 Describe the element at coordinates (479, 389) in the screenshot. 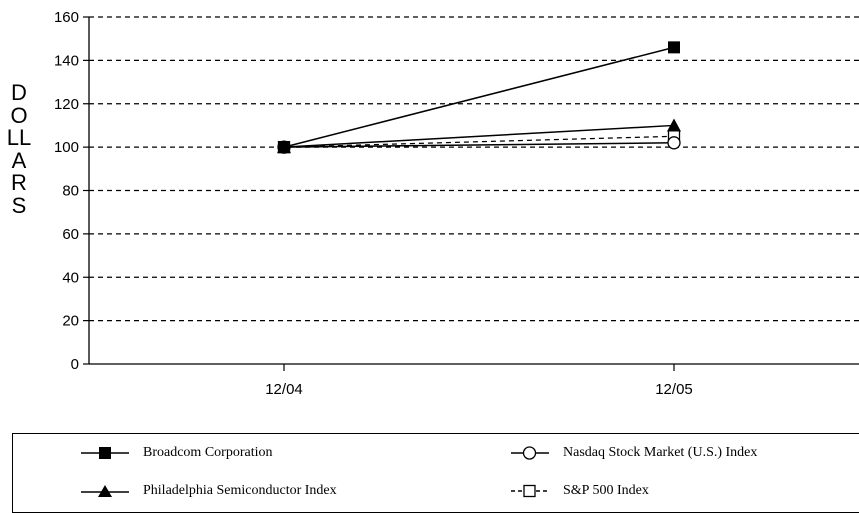

I see `x-tick-labels: 12/04 12/05` at that location.